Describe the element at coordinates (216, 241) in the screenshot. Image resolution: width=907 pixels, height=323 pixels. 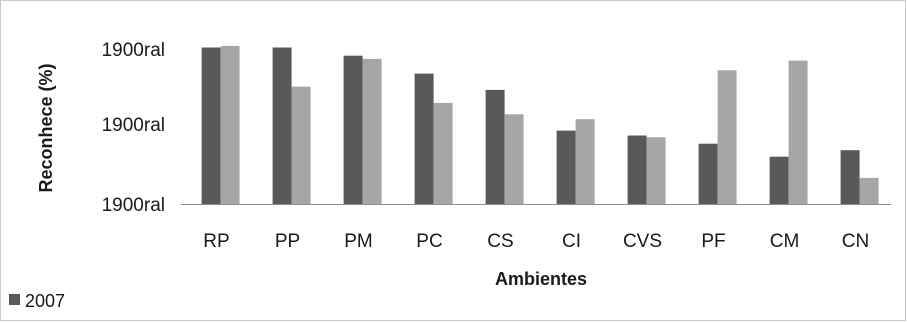
I see `x-tick-label-rp: RP` at that location.